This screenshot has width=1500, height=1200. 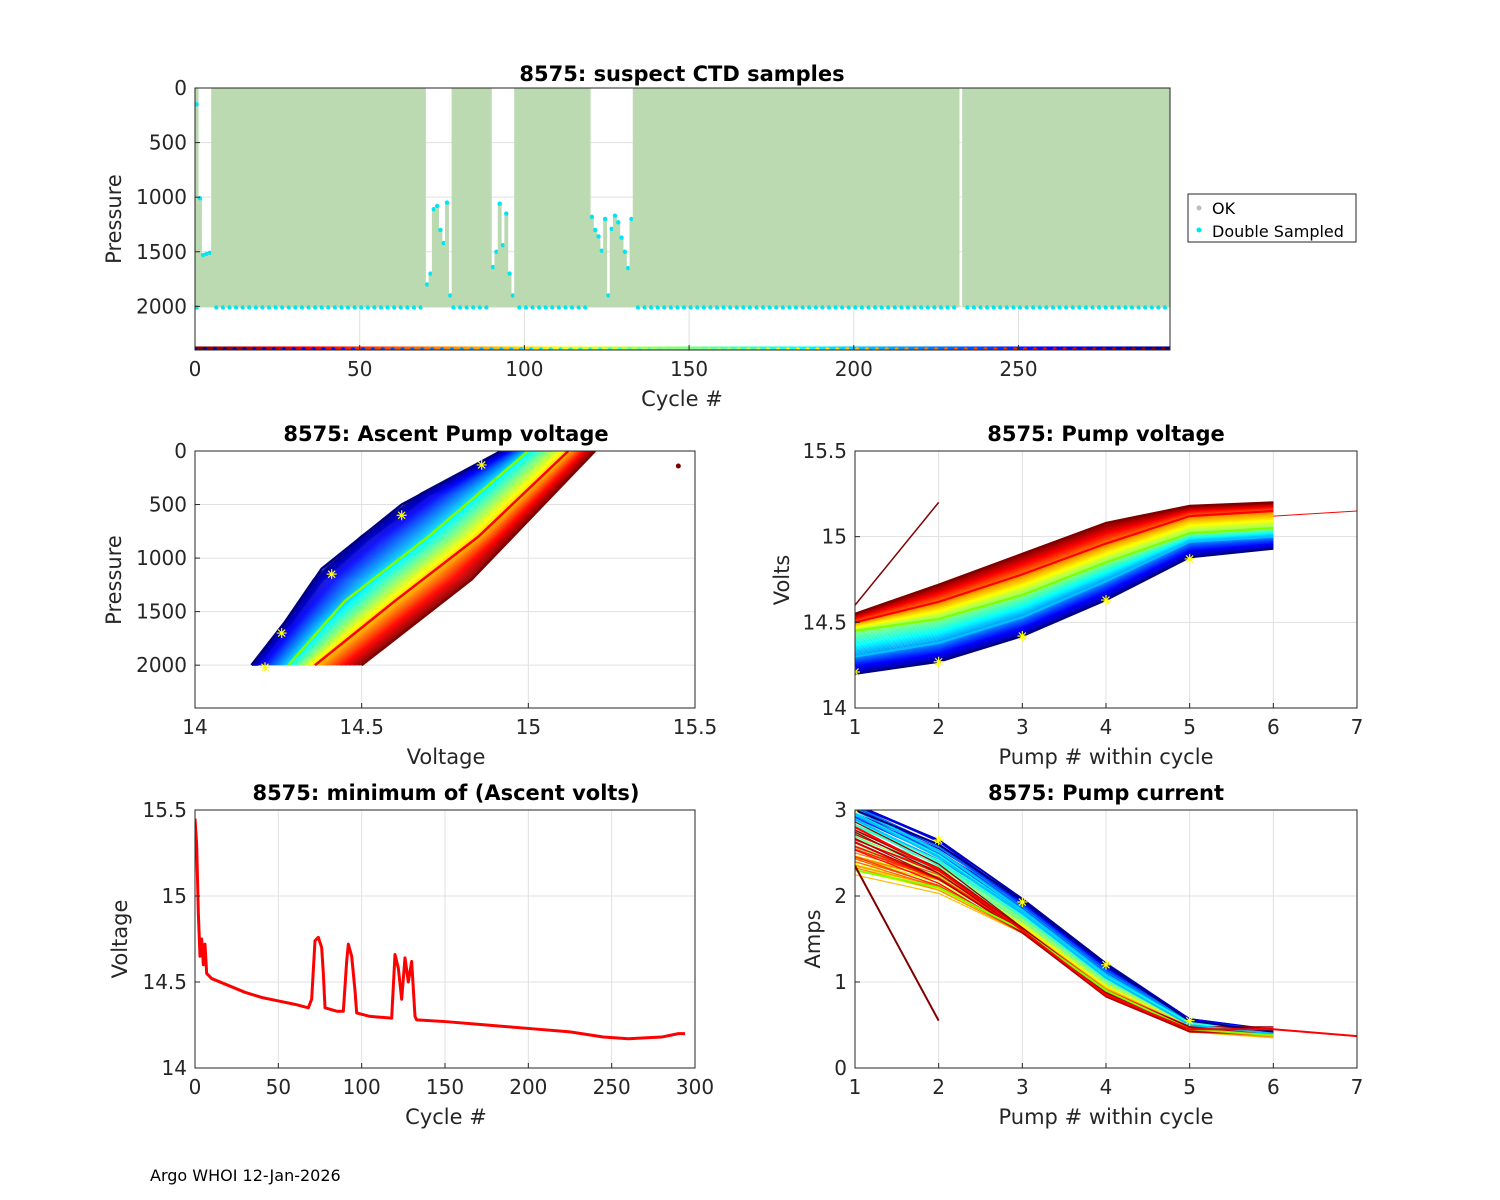 What do you see at coordinates (695, 1087) in the screenshot?
I see `minv-xtick-label: 300` at bounding box center [695, 1087].